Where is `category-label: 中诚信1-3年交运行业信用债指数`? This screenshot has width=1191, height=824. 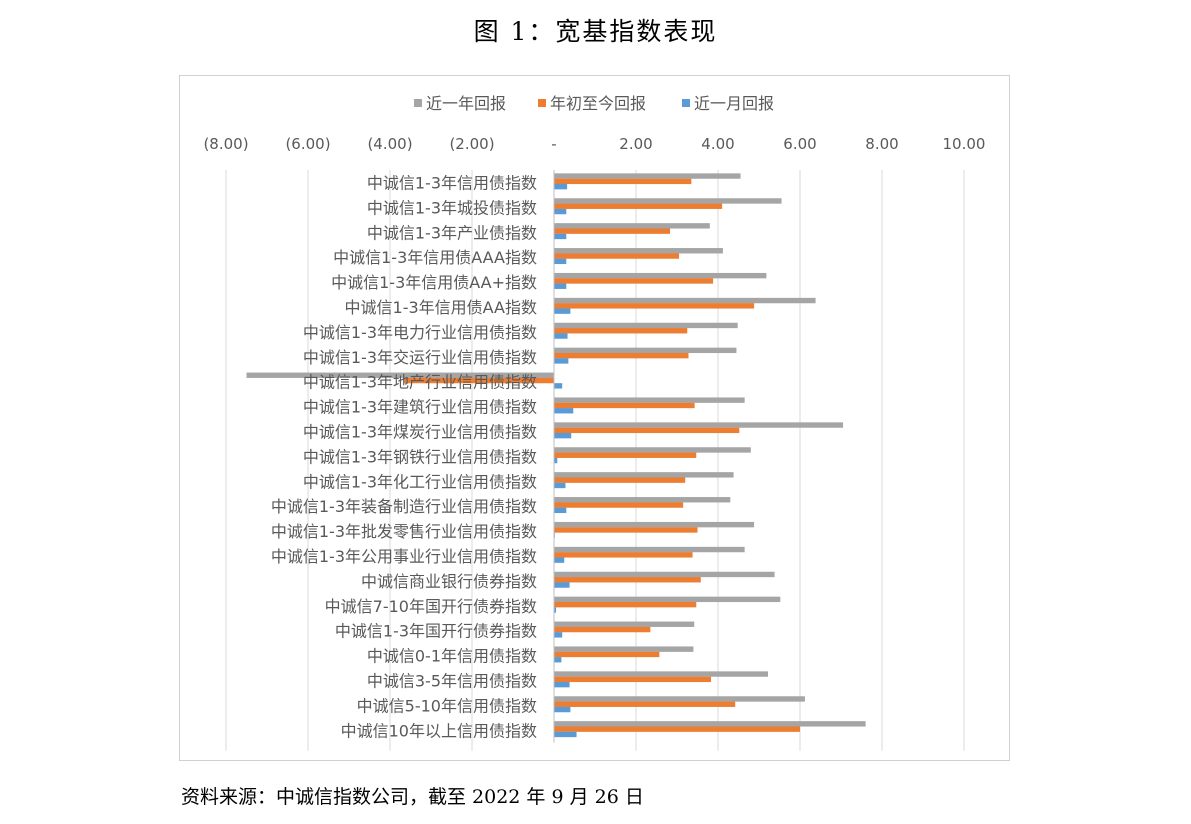
category-label: 中诚信1-3年交运行业信用债指数 is located at coordinates (420, 357).